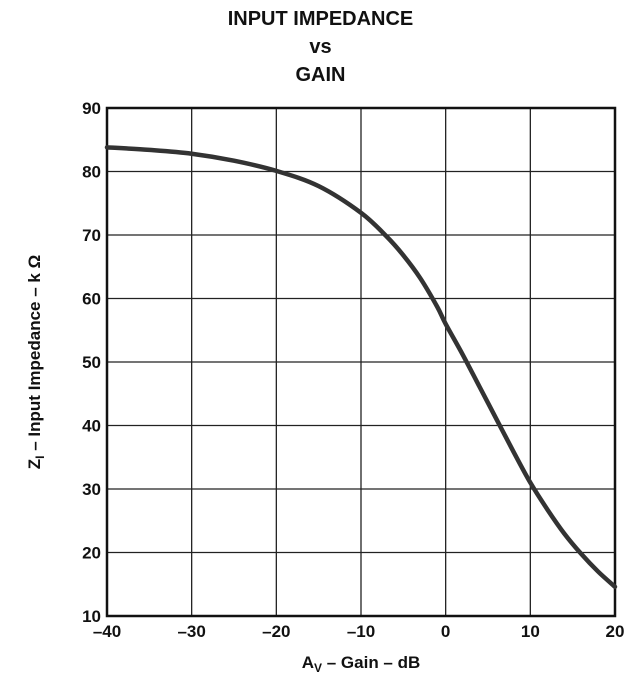  I want to click on x-tick-label: –40, so click(107, 631).